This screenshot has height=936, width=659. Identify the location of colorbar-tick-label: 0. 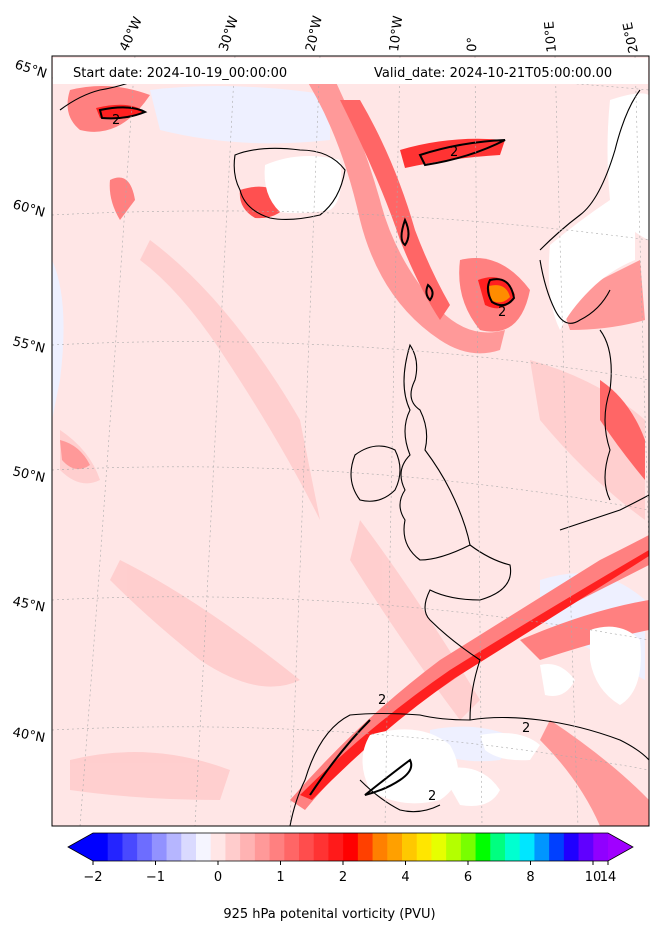
(218, 877).